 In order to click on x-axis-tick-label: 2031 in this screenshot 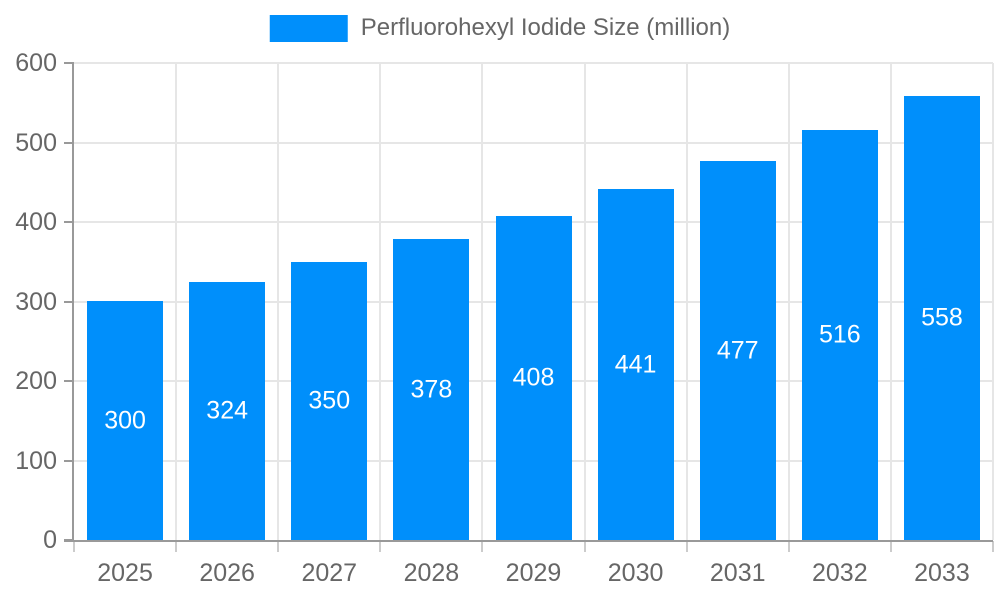, I will do `click(737, 573)`.